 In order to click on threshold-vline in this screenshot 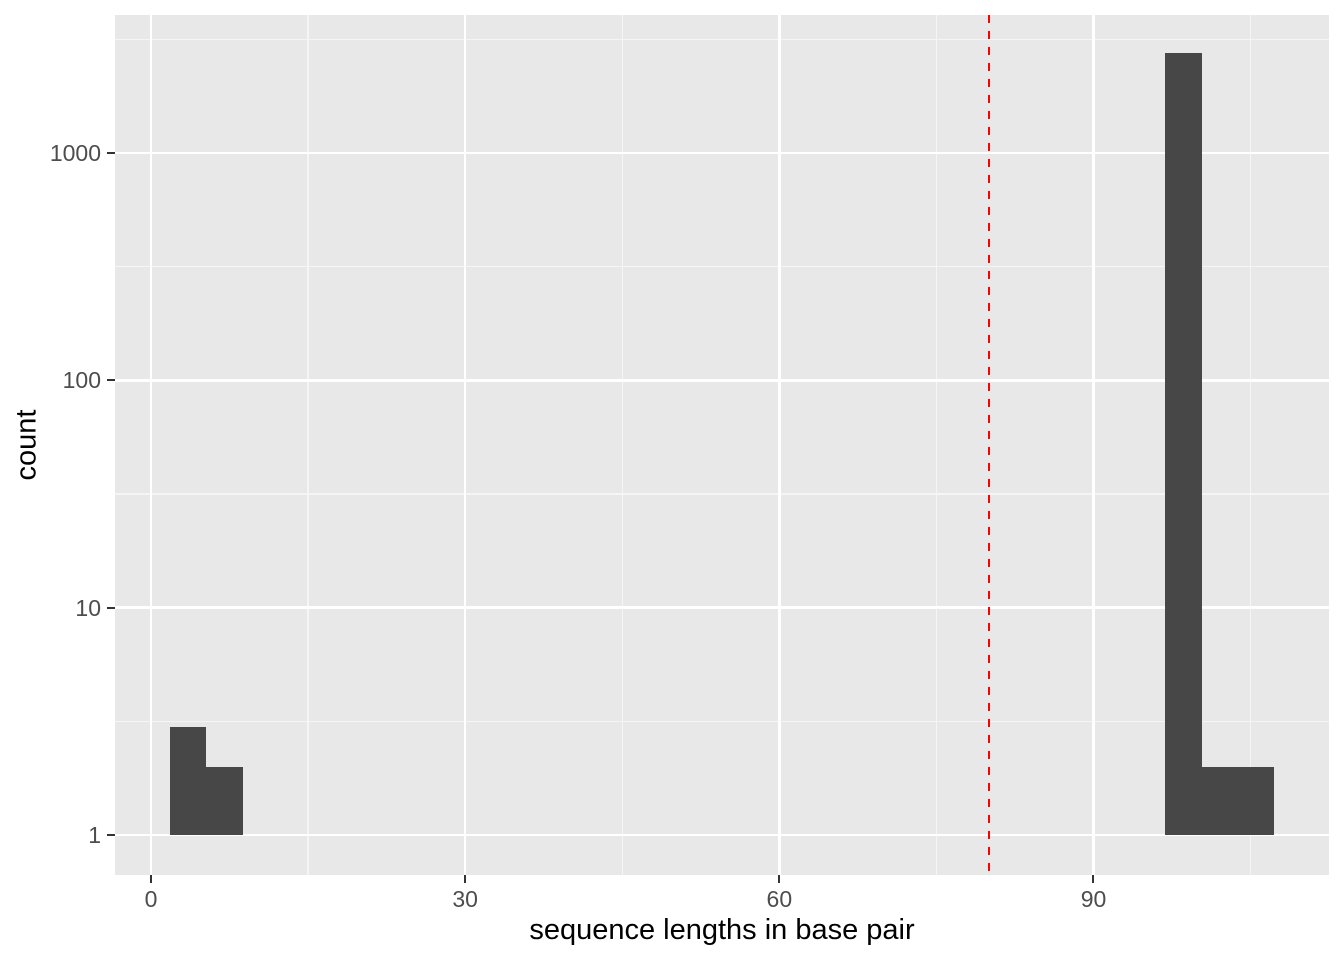, I will do `click(989, 445)`.